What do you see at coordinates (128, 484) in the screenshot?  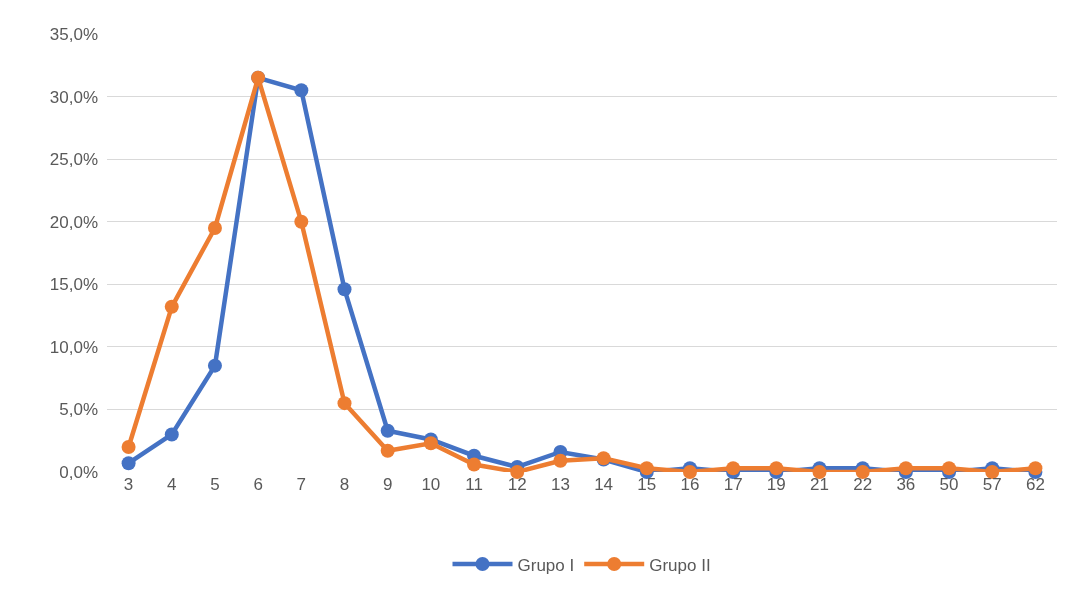 I see `x-tick-label: 3` at bounding box center [128, 484].